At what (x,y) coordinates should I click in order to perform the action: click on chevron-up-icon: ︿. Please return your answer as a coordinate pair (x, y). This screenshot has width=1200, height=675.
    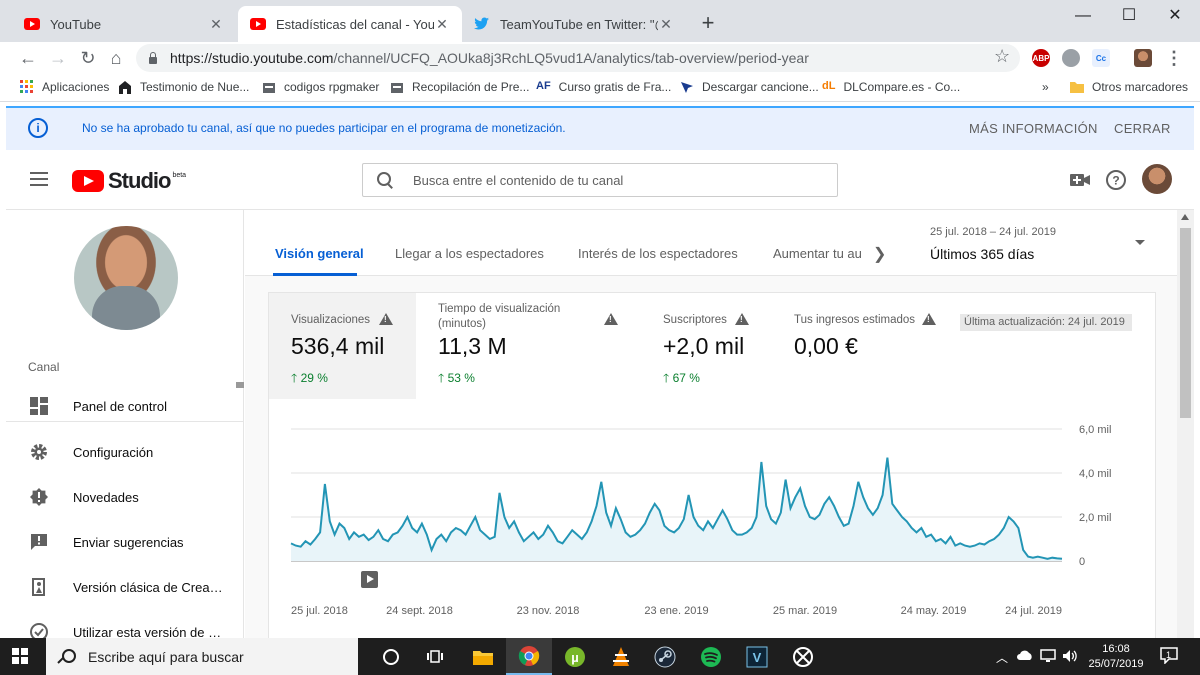
    Looking at the image, I should click on (1002, 658).